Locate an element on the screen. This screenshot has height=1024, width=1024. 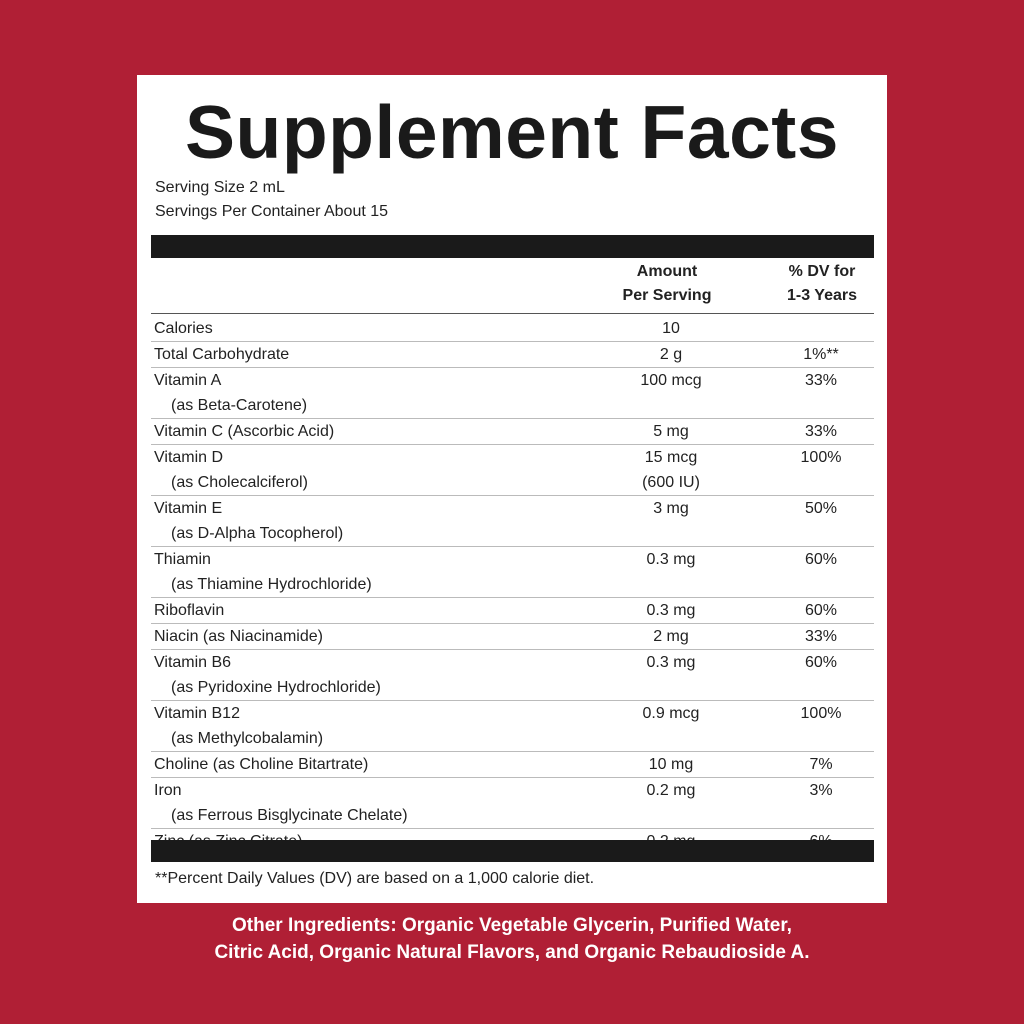
amount-line: 2 mg is located at coordinates (671, 636).